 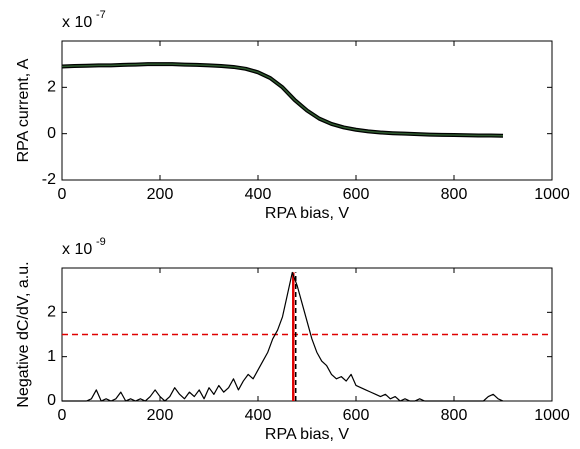 What do you see at coordinates (51, 356) in the screenshot?
I see `y-tick-label: 1` at bounding box center [51, 356].